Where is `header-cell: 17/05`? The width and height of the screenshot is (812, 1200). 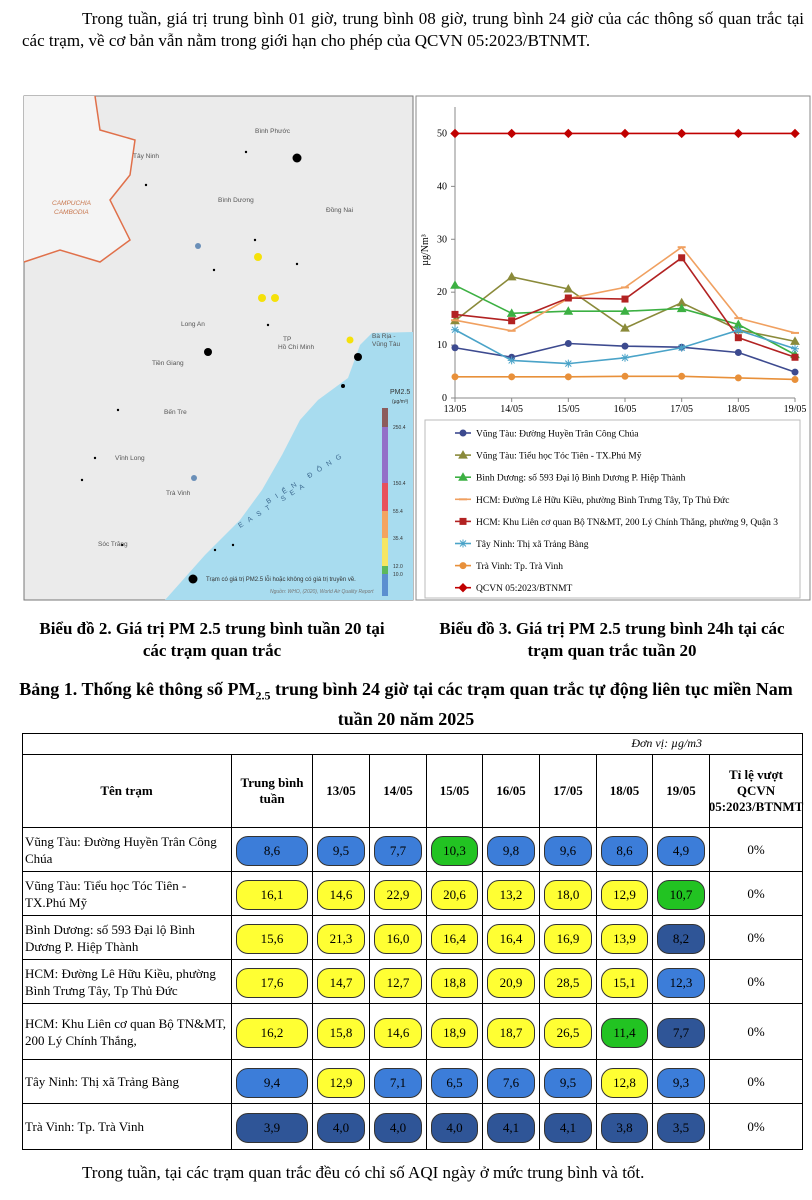
header-cell: 17/05 is located at coordinates (568, 791).